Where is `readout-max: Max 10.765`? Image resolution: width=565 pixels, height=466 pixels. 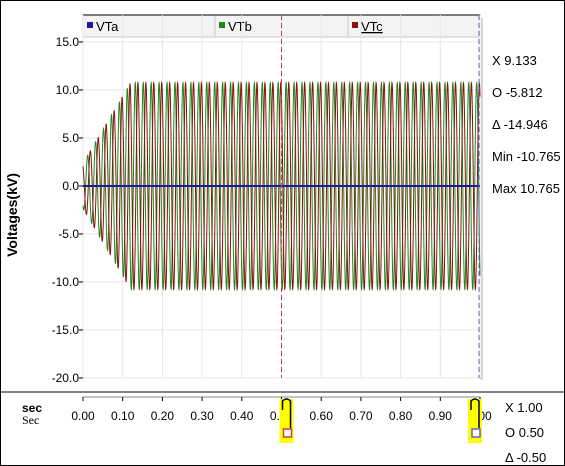 readout-max: Max 10.765 is located at coordinates (526, 188).